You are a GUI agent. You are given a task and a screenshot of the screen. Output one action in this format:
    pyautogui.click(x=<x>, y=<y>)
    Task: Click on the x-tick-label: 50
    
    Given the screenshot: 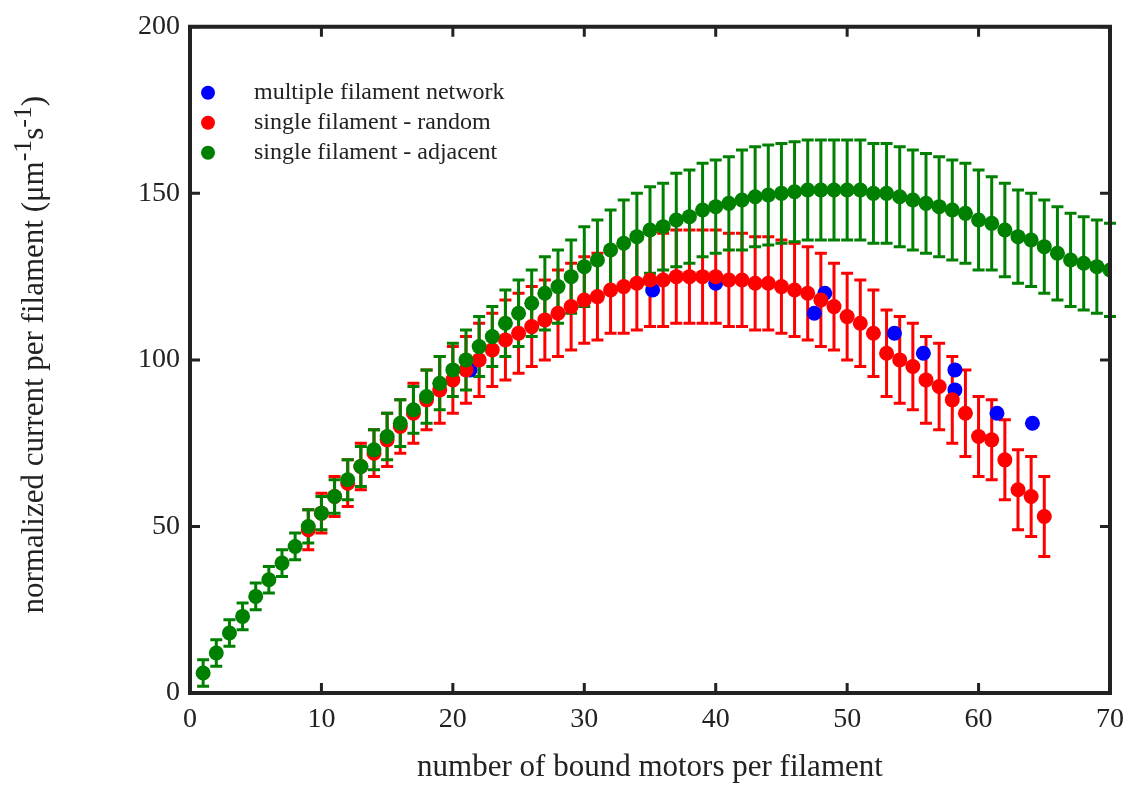 What is the action you would take?
    pyautogui.click(x=847, y=718)
    